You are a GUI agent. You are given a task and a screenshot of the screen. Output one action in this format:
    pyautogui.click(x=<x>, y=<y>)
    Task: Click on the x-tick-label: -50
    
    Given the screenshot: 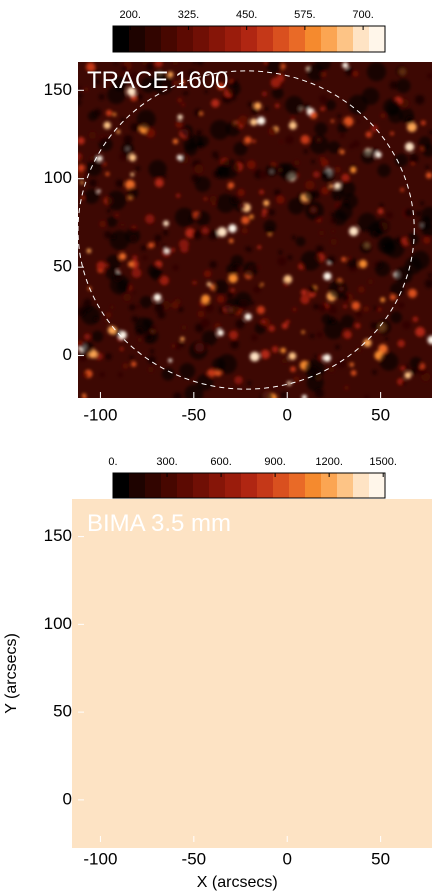 What is the action you would take?
    pyautogui.click(x=194, y=414)
    